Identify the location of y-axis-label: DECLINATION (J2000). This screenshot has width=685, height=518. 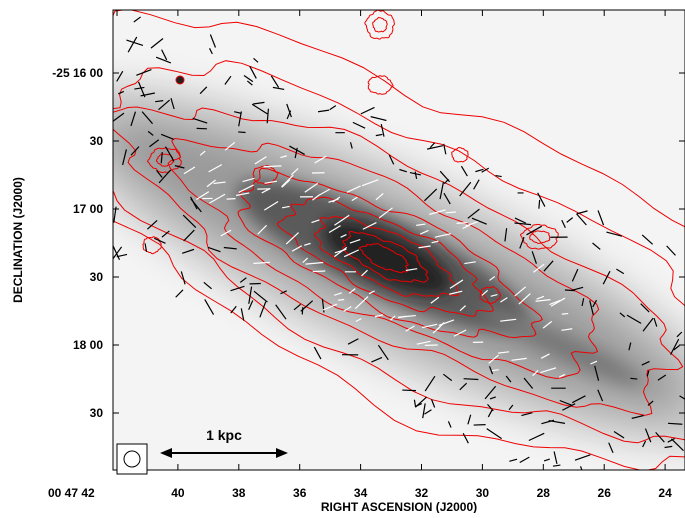
(18, 240).